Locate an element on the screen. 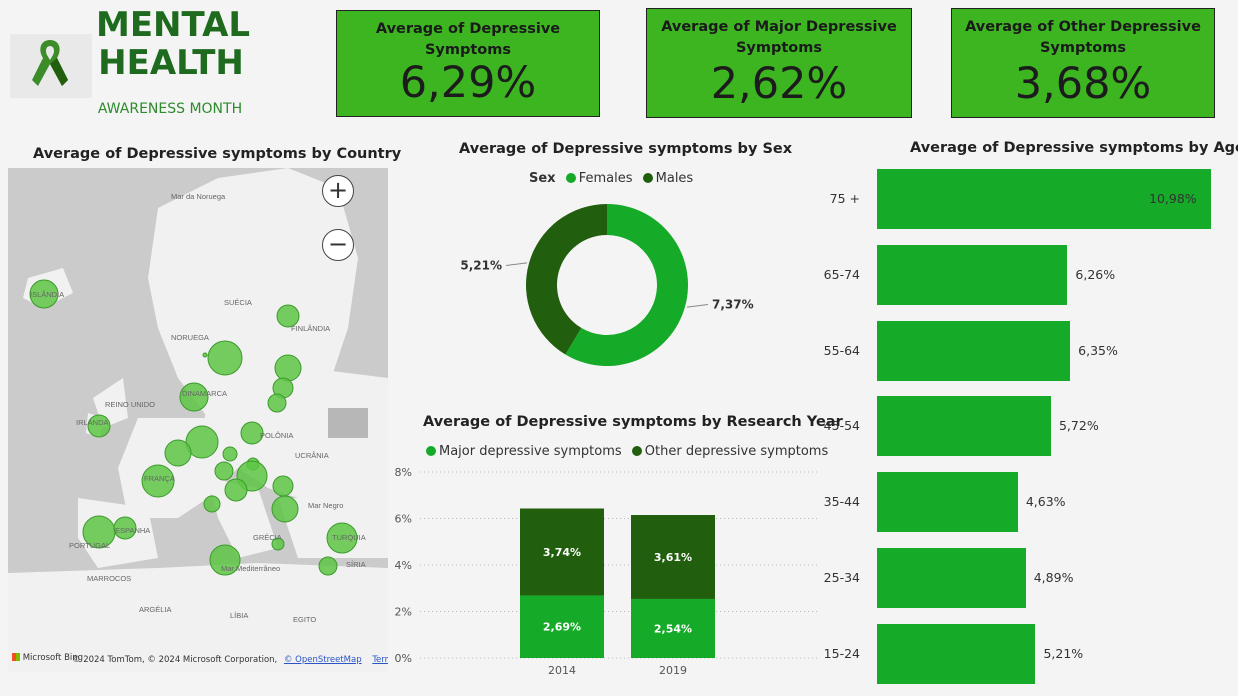 Image resolution: width=1238 pixels, height=696 pixels. age-chart-title: Average of Depressive symptoms by Age is located at coordinates (1074, 148).